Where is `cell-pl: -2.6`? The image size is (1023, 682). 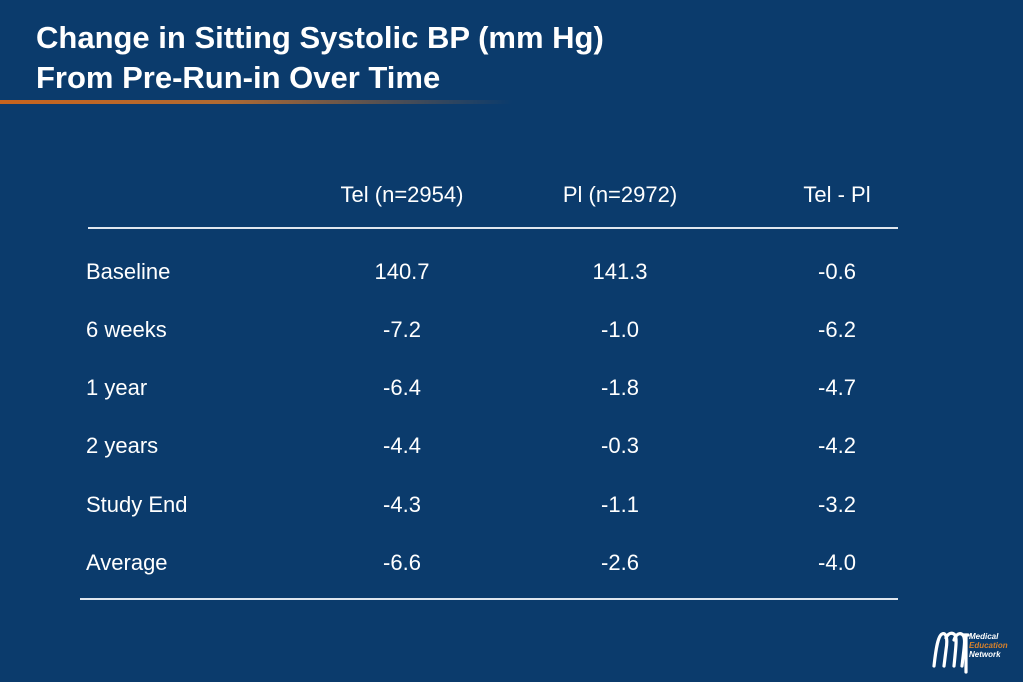
cell-pl: -2.6 is located at coordinates (620, 562).